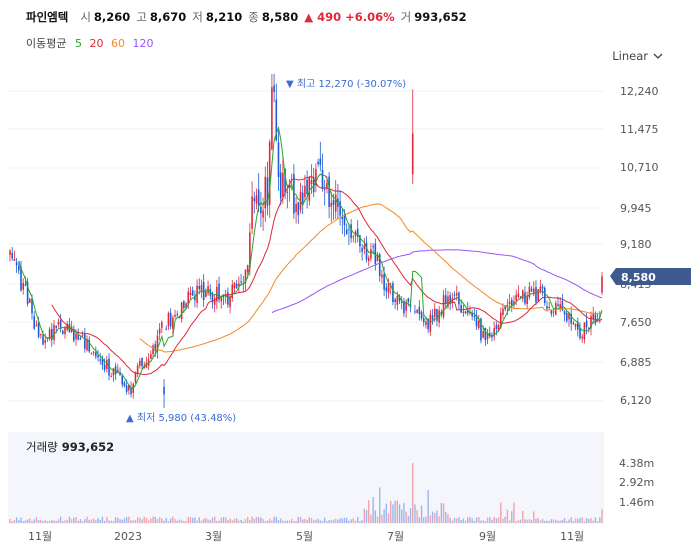 The width and height of the screenshot is (691, 550). I want to click on up-triangle-icon: ▲, so click(131, 418).